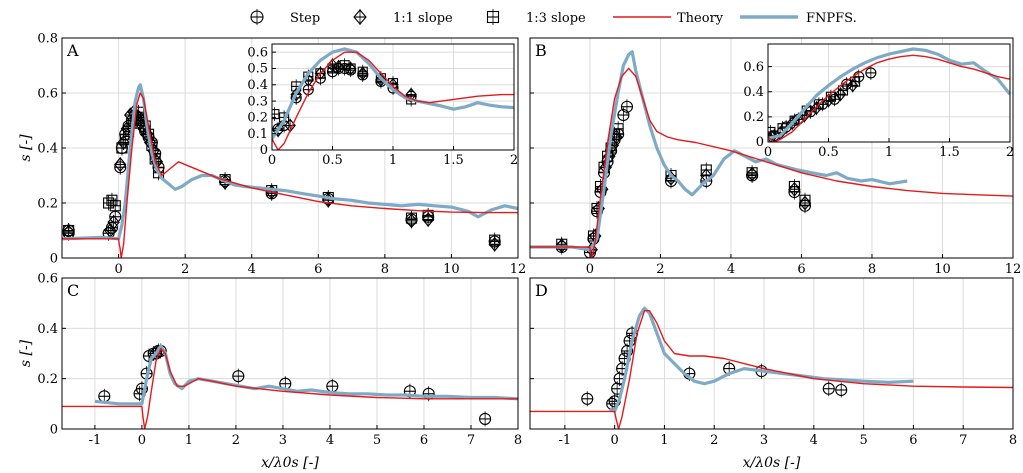 The width and height of the screenshot is (1023, 473). Describe the element at coordinates (471, 440) in the screenshot. I see `x-tick-label: 7` at that location.